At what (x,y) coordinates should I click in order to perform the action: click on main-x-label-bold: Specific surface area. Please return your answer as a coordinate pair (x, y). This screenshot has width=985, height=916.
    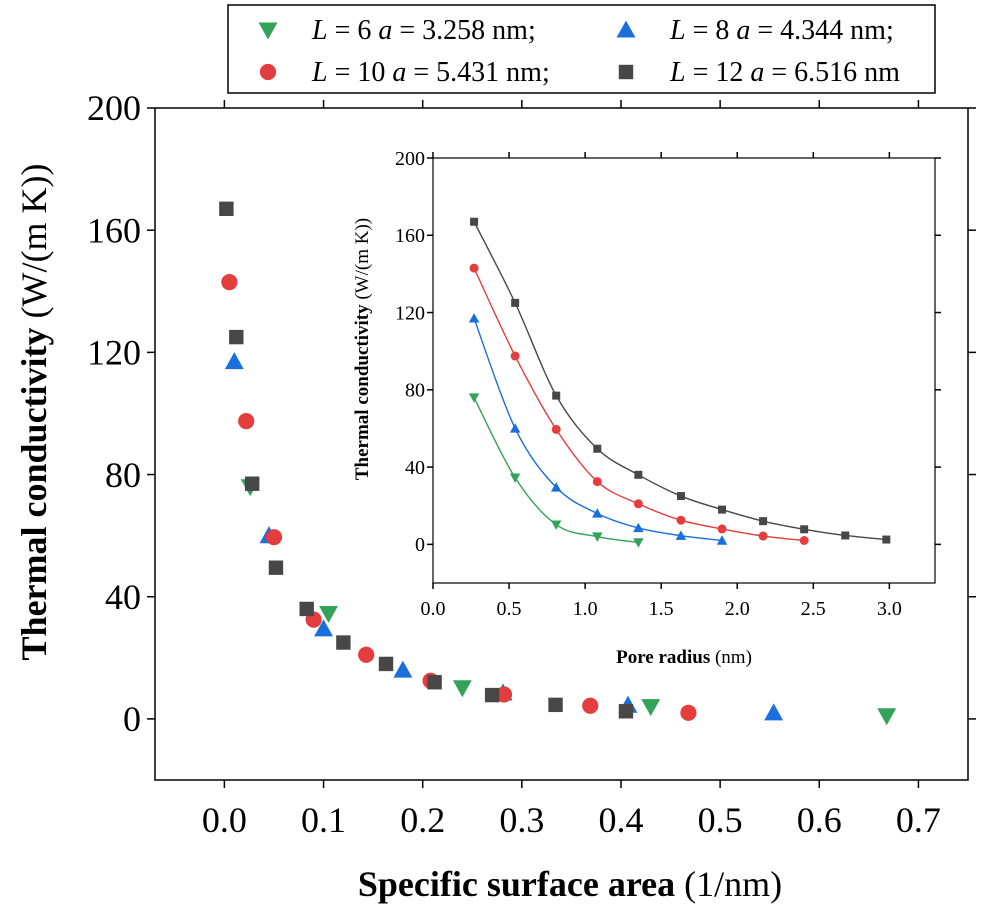
    Looking at the image, I should click on (516, 884).